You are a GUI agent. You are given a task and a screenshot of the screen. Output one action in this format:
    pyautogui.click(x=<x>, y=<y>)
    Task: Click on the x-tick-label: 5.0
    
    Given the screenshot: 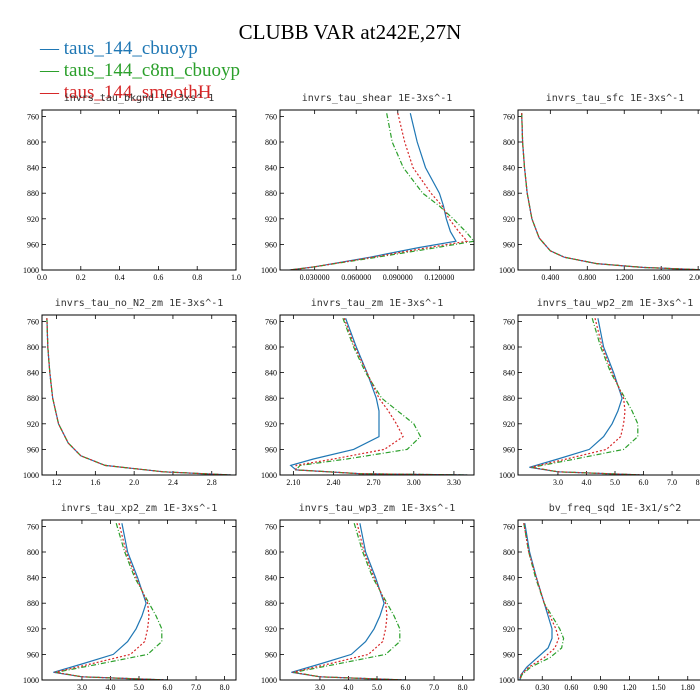 What is the action you would take?
    pyautogui.click(x=615, y=482)
    